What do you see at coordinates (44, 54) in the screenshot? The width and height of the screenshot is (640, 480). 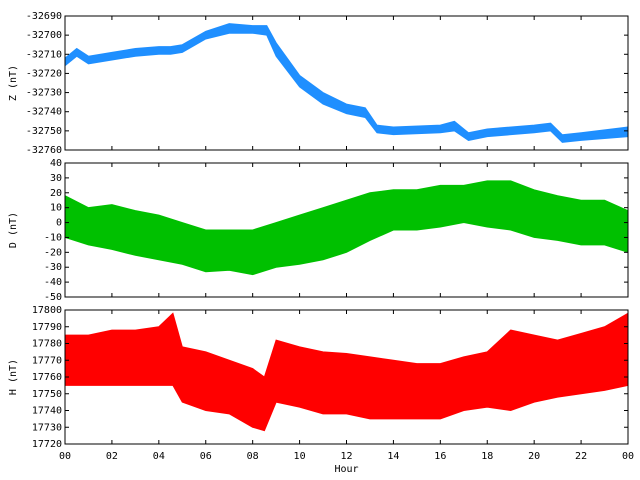 I see `y-tick-label: -32710` at bounding box center [44, 54].